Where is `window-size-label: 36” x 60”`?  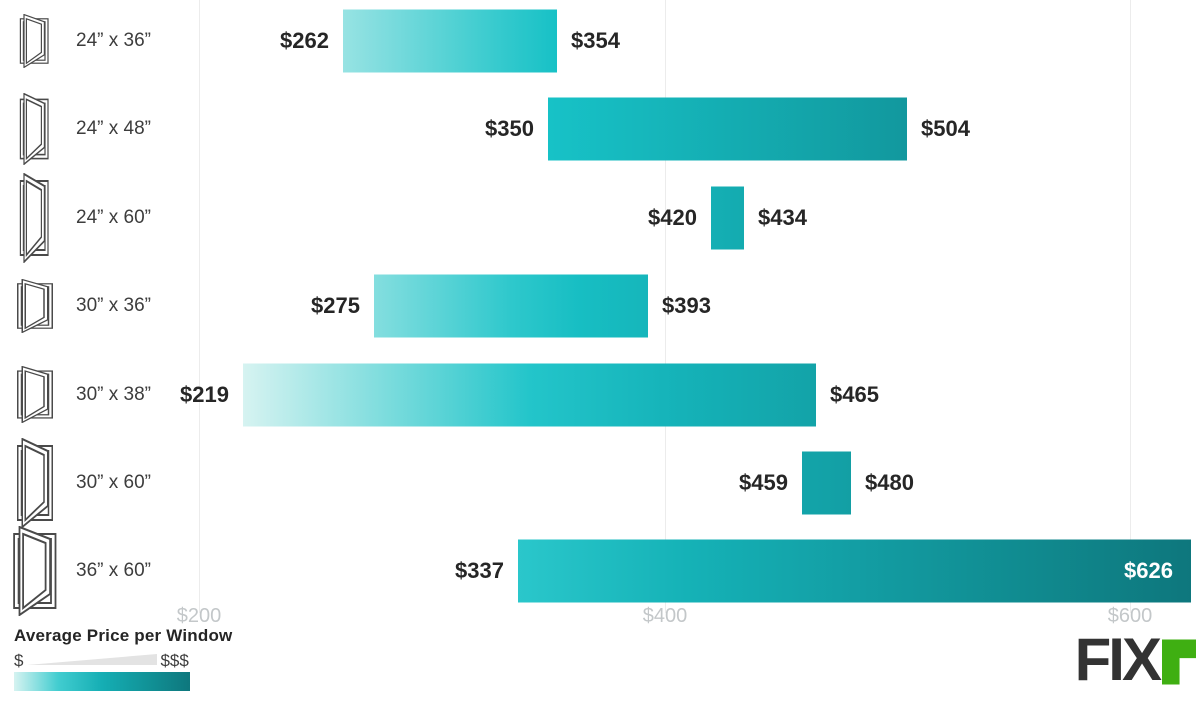 window-size-label: 36” x 60” is located at coordinates (113, 571).